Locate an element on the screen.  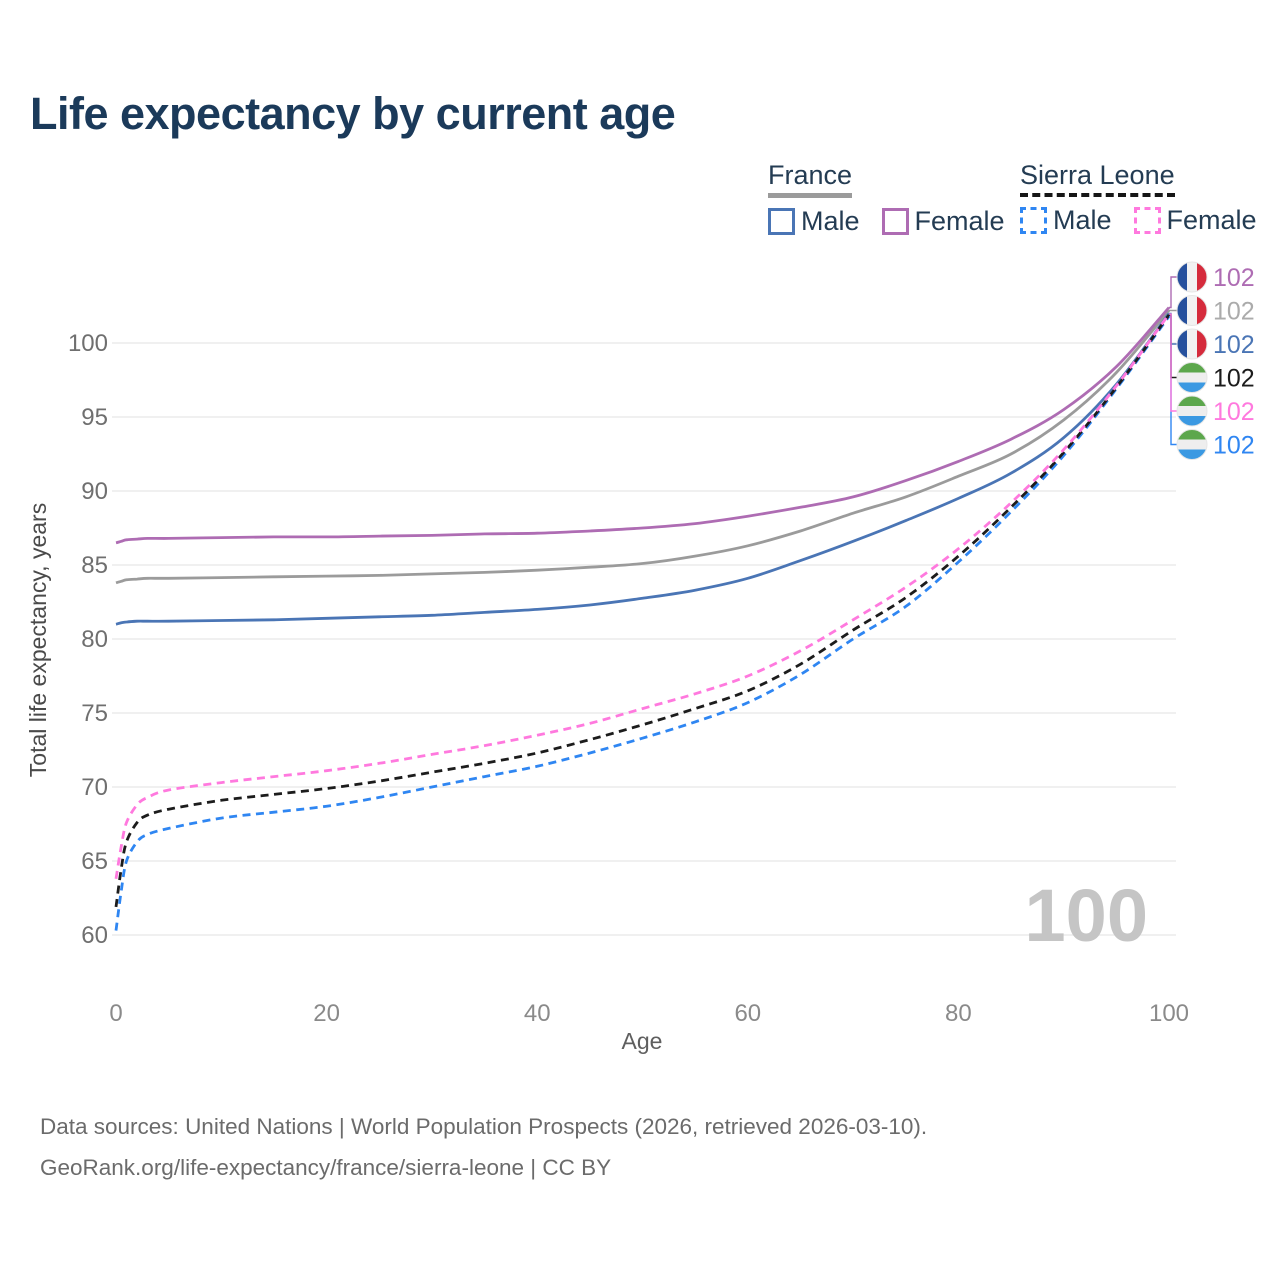
end-label-connector-sierra-leone-female is located at coordinates (1173, 362).